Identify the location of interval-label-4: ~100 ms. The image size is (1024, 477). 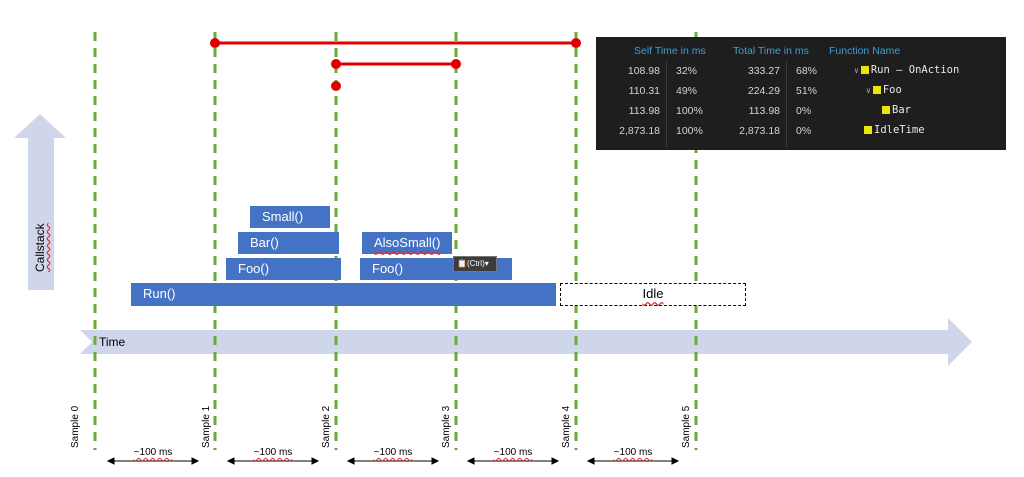
(513, 452).